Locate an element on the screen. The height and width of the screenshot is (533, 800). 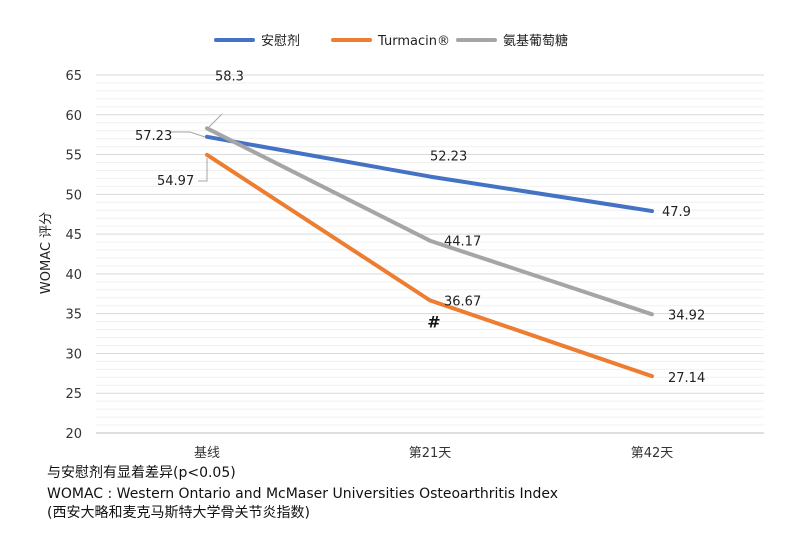
callout-turmacin-baseline is located at coordinates (203, 170).